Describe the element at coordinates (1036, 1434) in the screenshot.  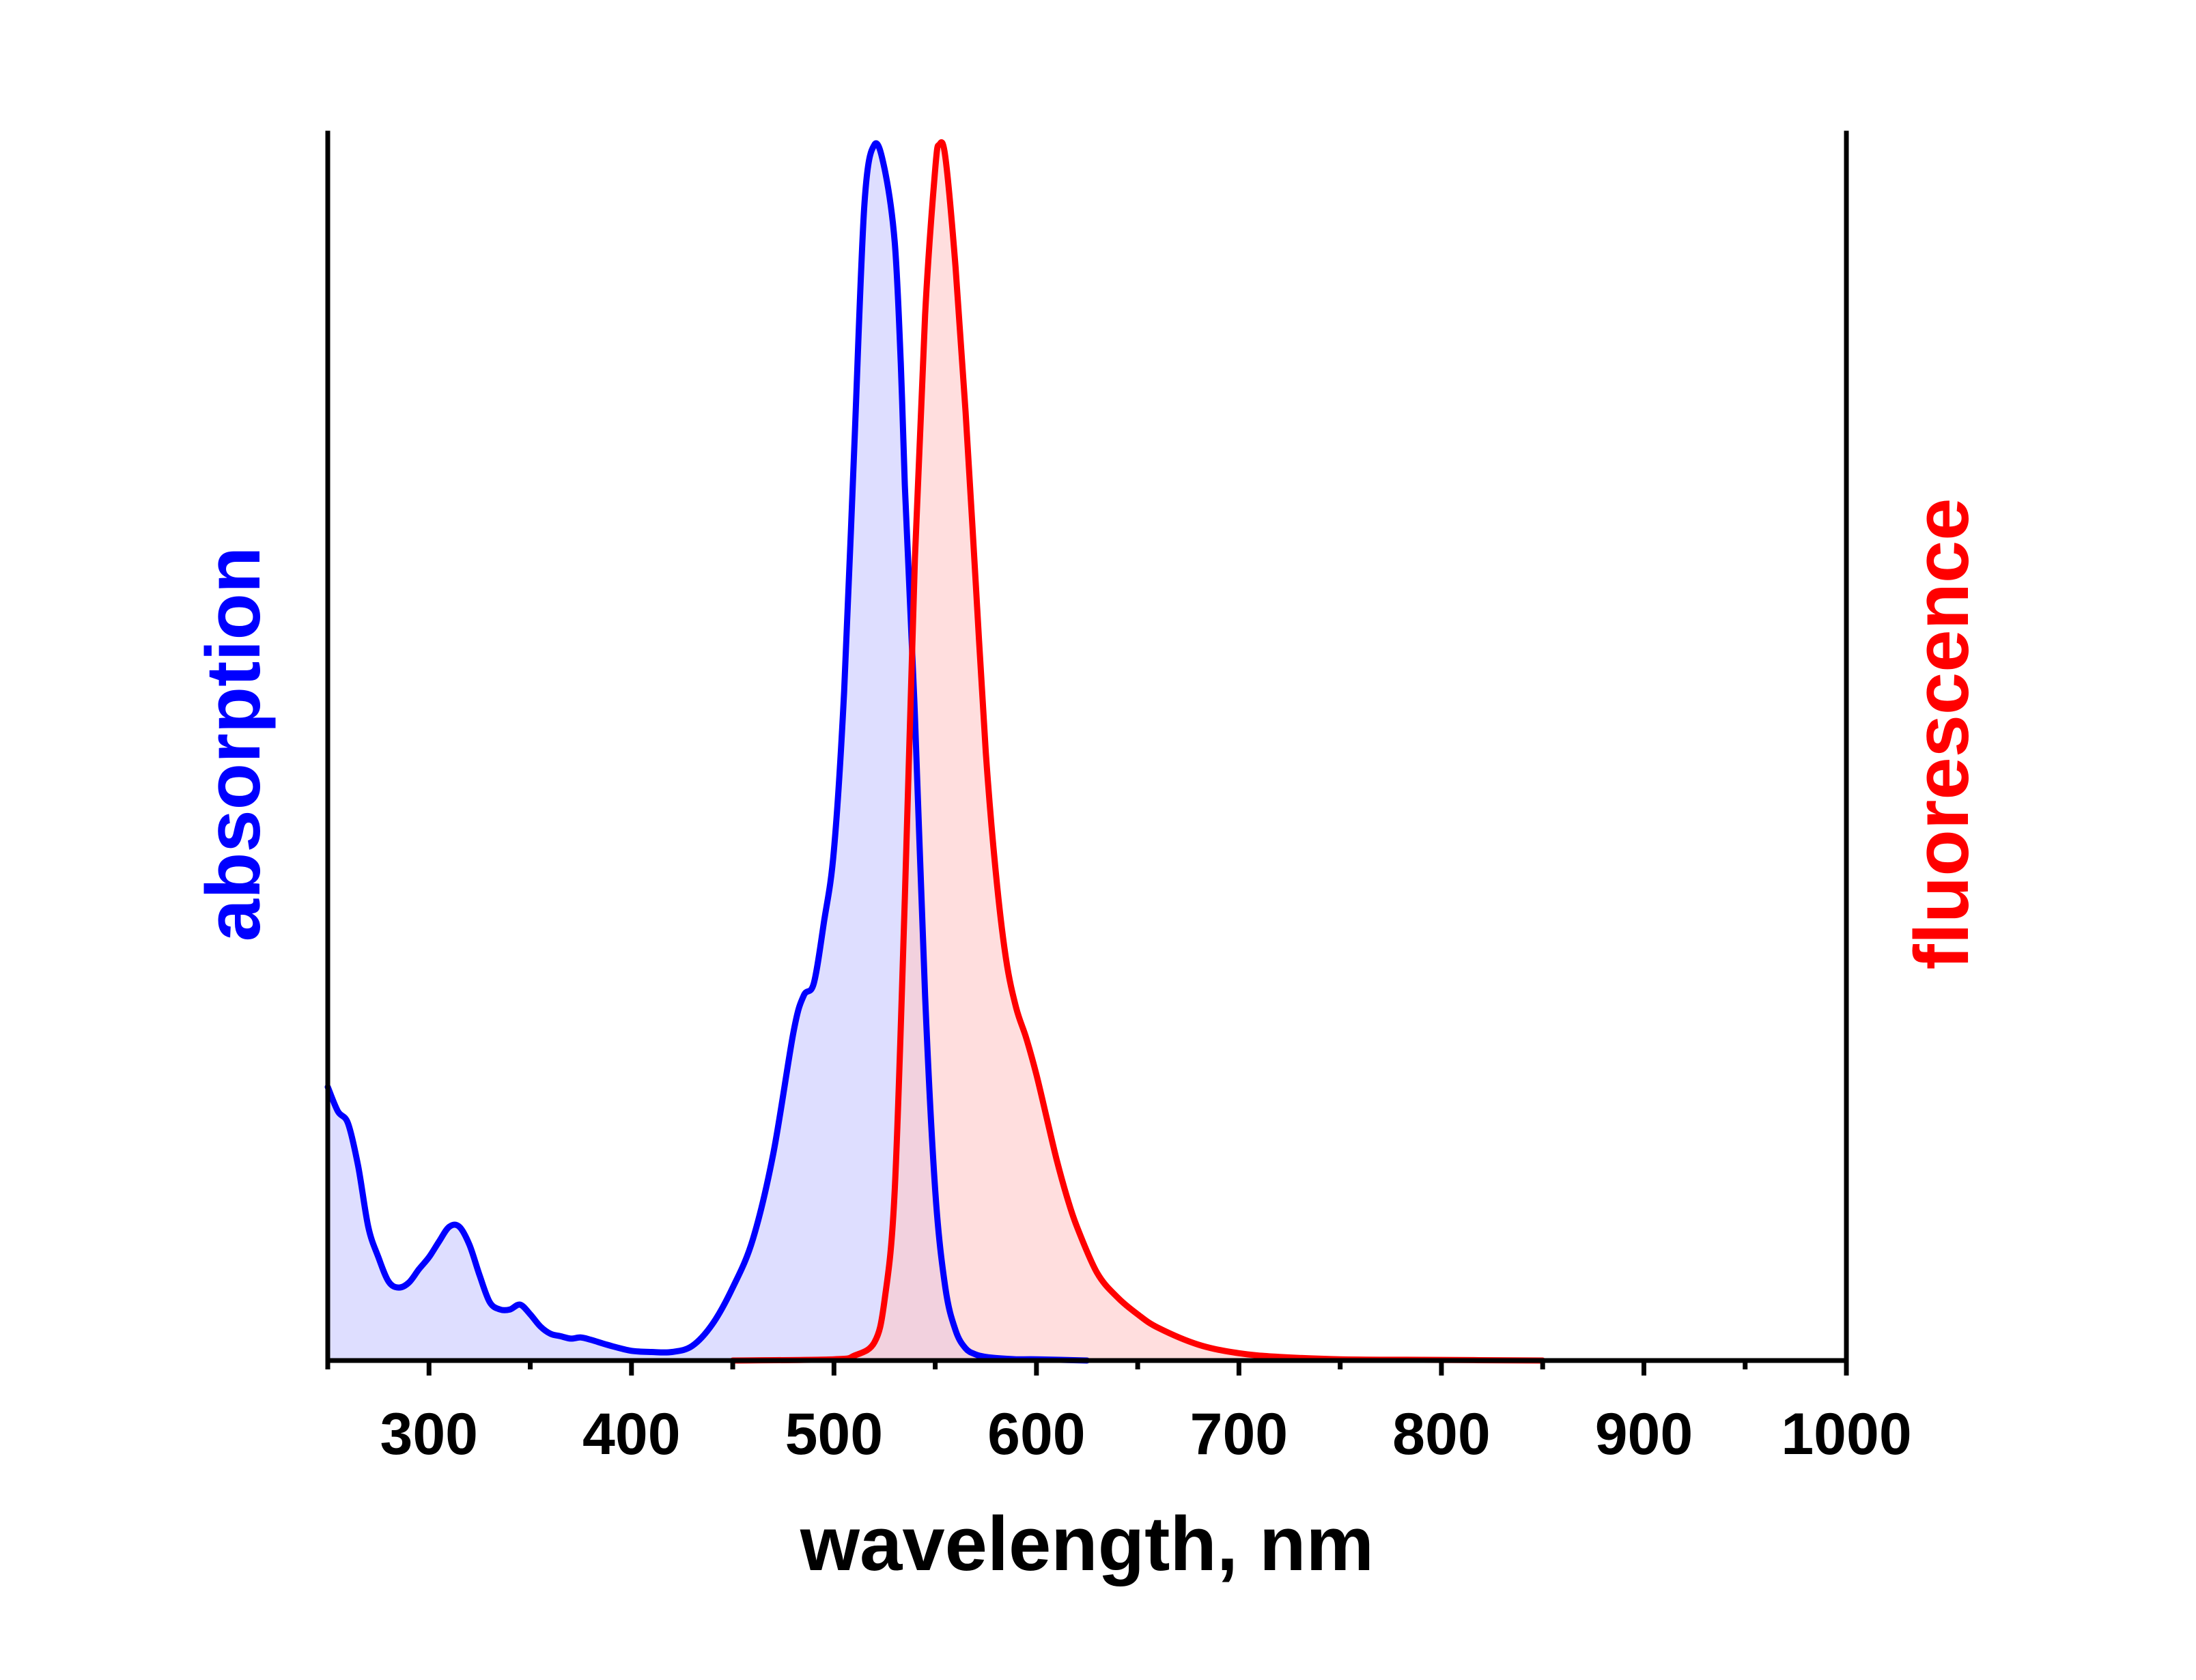
I see `x-tick-label: 600` at that location.